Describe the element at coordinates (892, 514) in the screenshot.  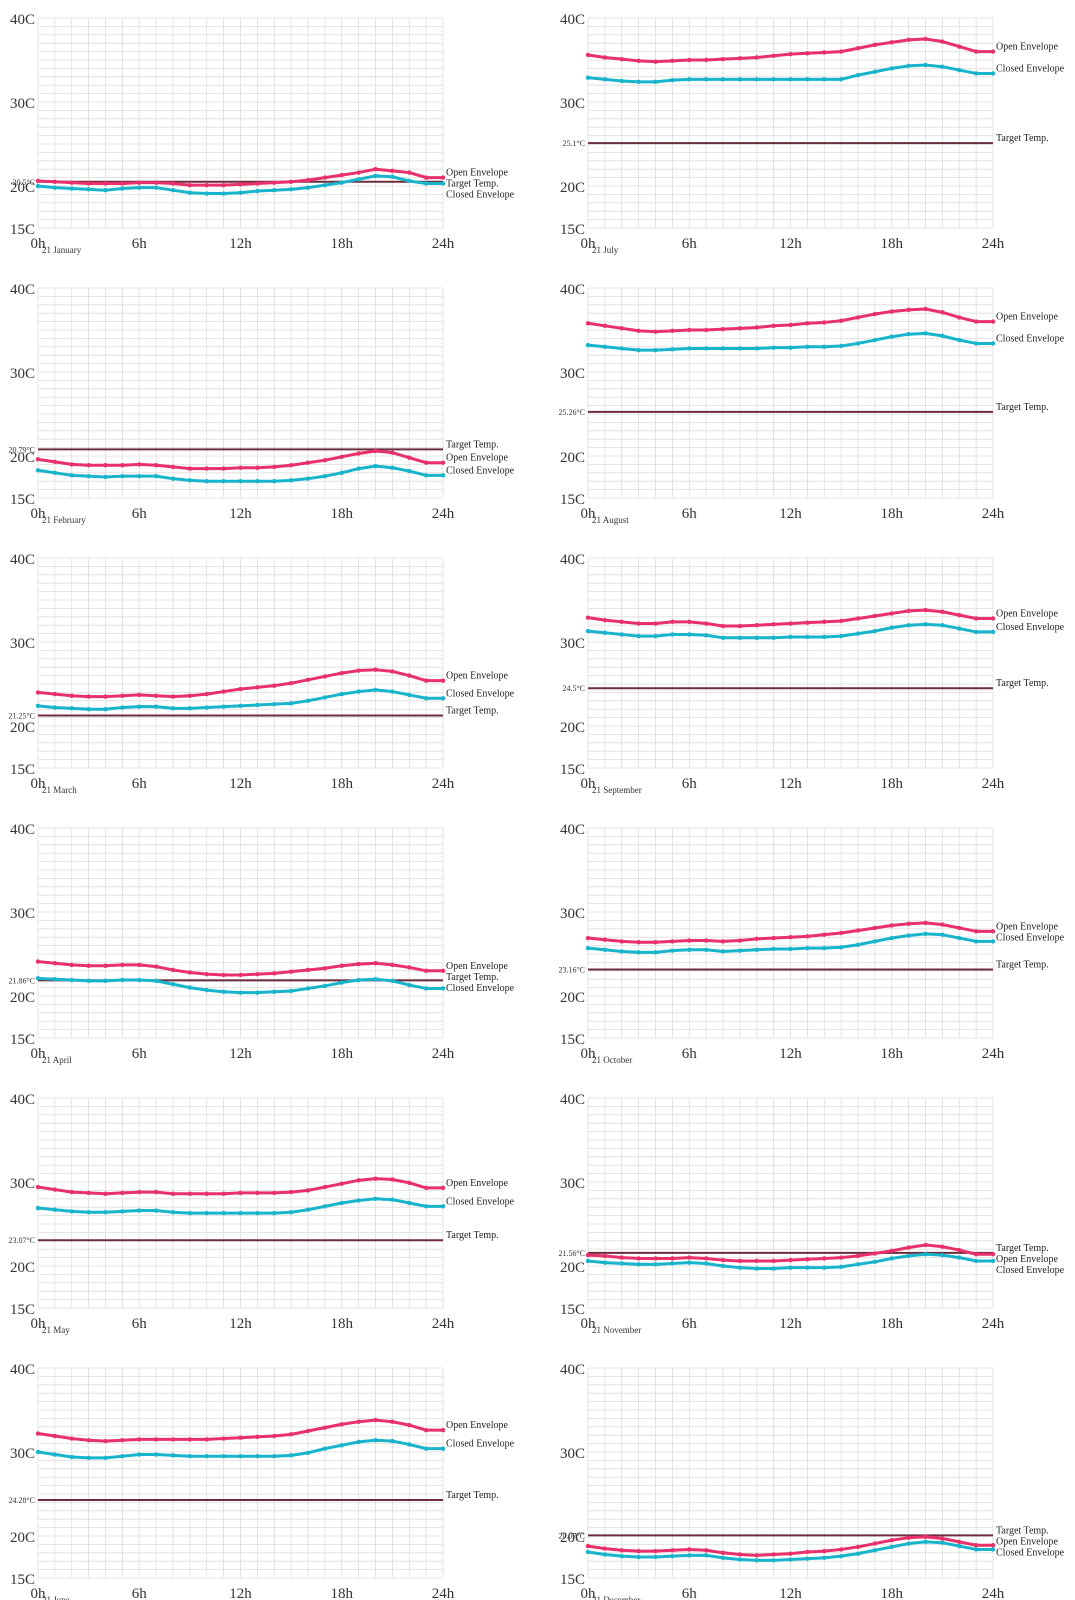
I see `x-tick-label: 18h` at that location.